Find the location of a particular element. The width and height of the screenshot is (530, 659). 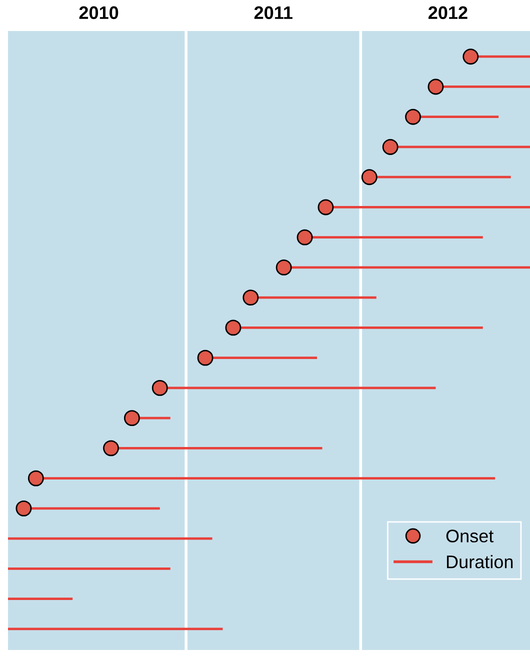

x-tick-label: 2010 is located at coordinates (98, 13).